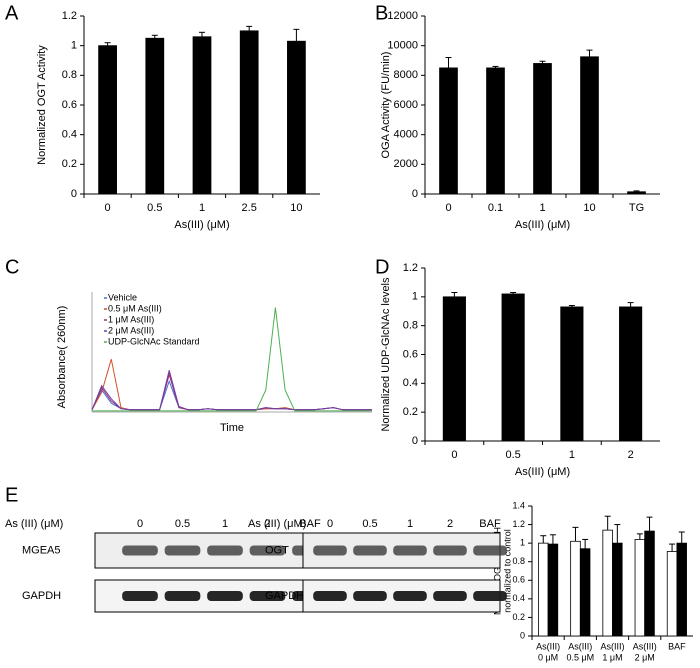 The width and height of the screenshot is (700, 668). Describe the element at coordinates (645, 657) in the screenshot. I see `x-tick-label: 2 μM` at that location.